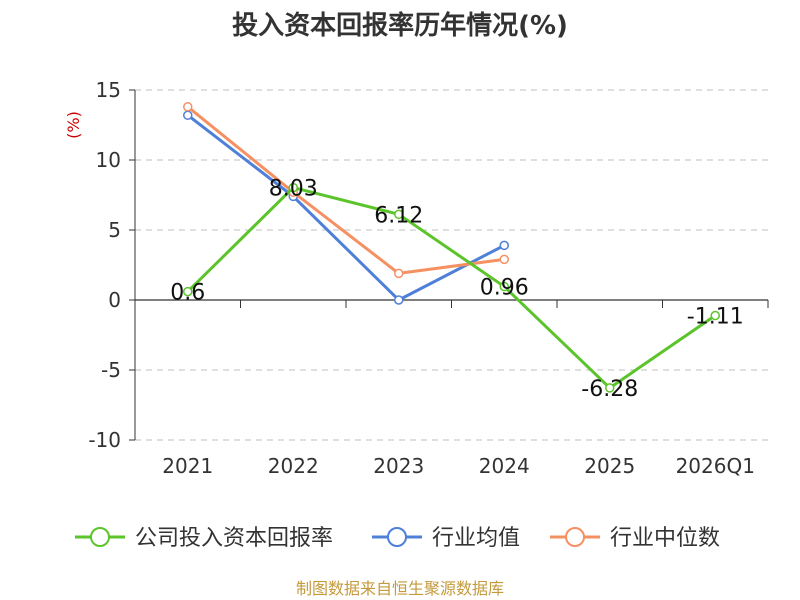 The image size is (800, 600). What do you see at coordinates (108, 90) in the screenshot?
I see `y-tick-label: 15` at bounding box center [108, 90].